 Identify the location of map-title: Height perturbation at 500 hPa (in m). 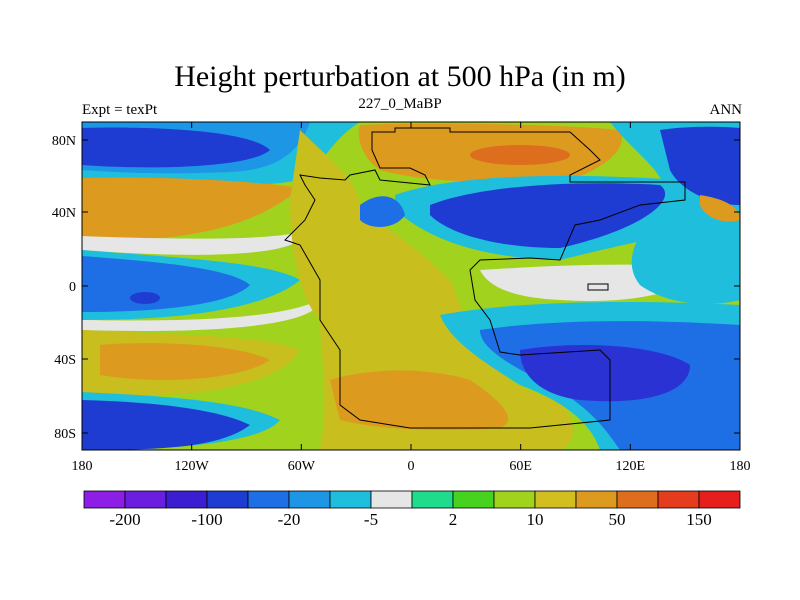
(400, 76).